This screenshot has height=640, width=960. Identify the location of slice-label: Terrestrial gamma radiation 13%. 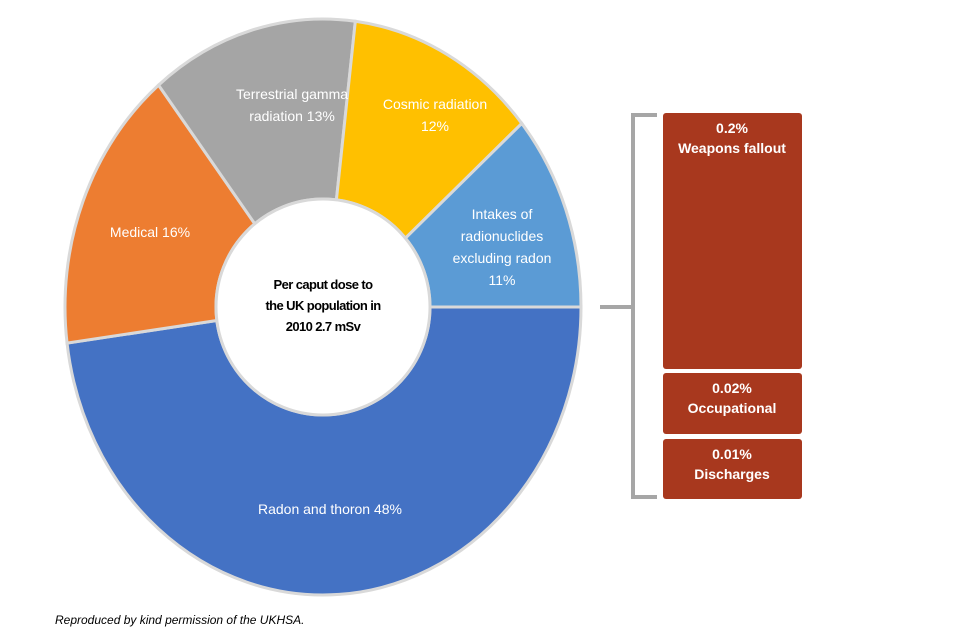
(292, 105).